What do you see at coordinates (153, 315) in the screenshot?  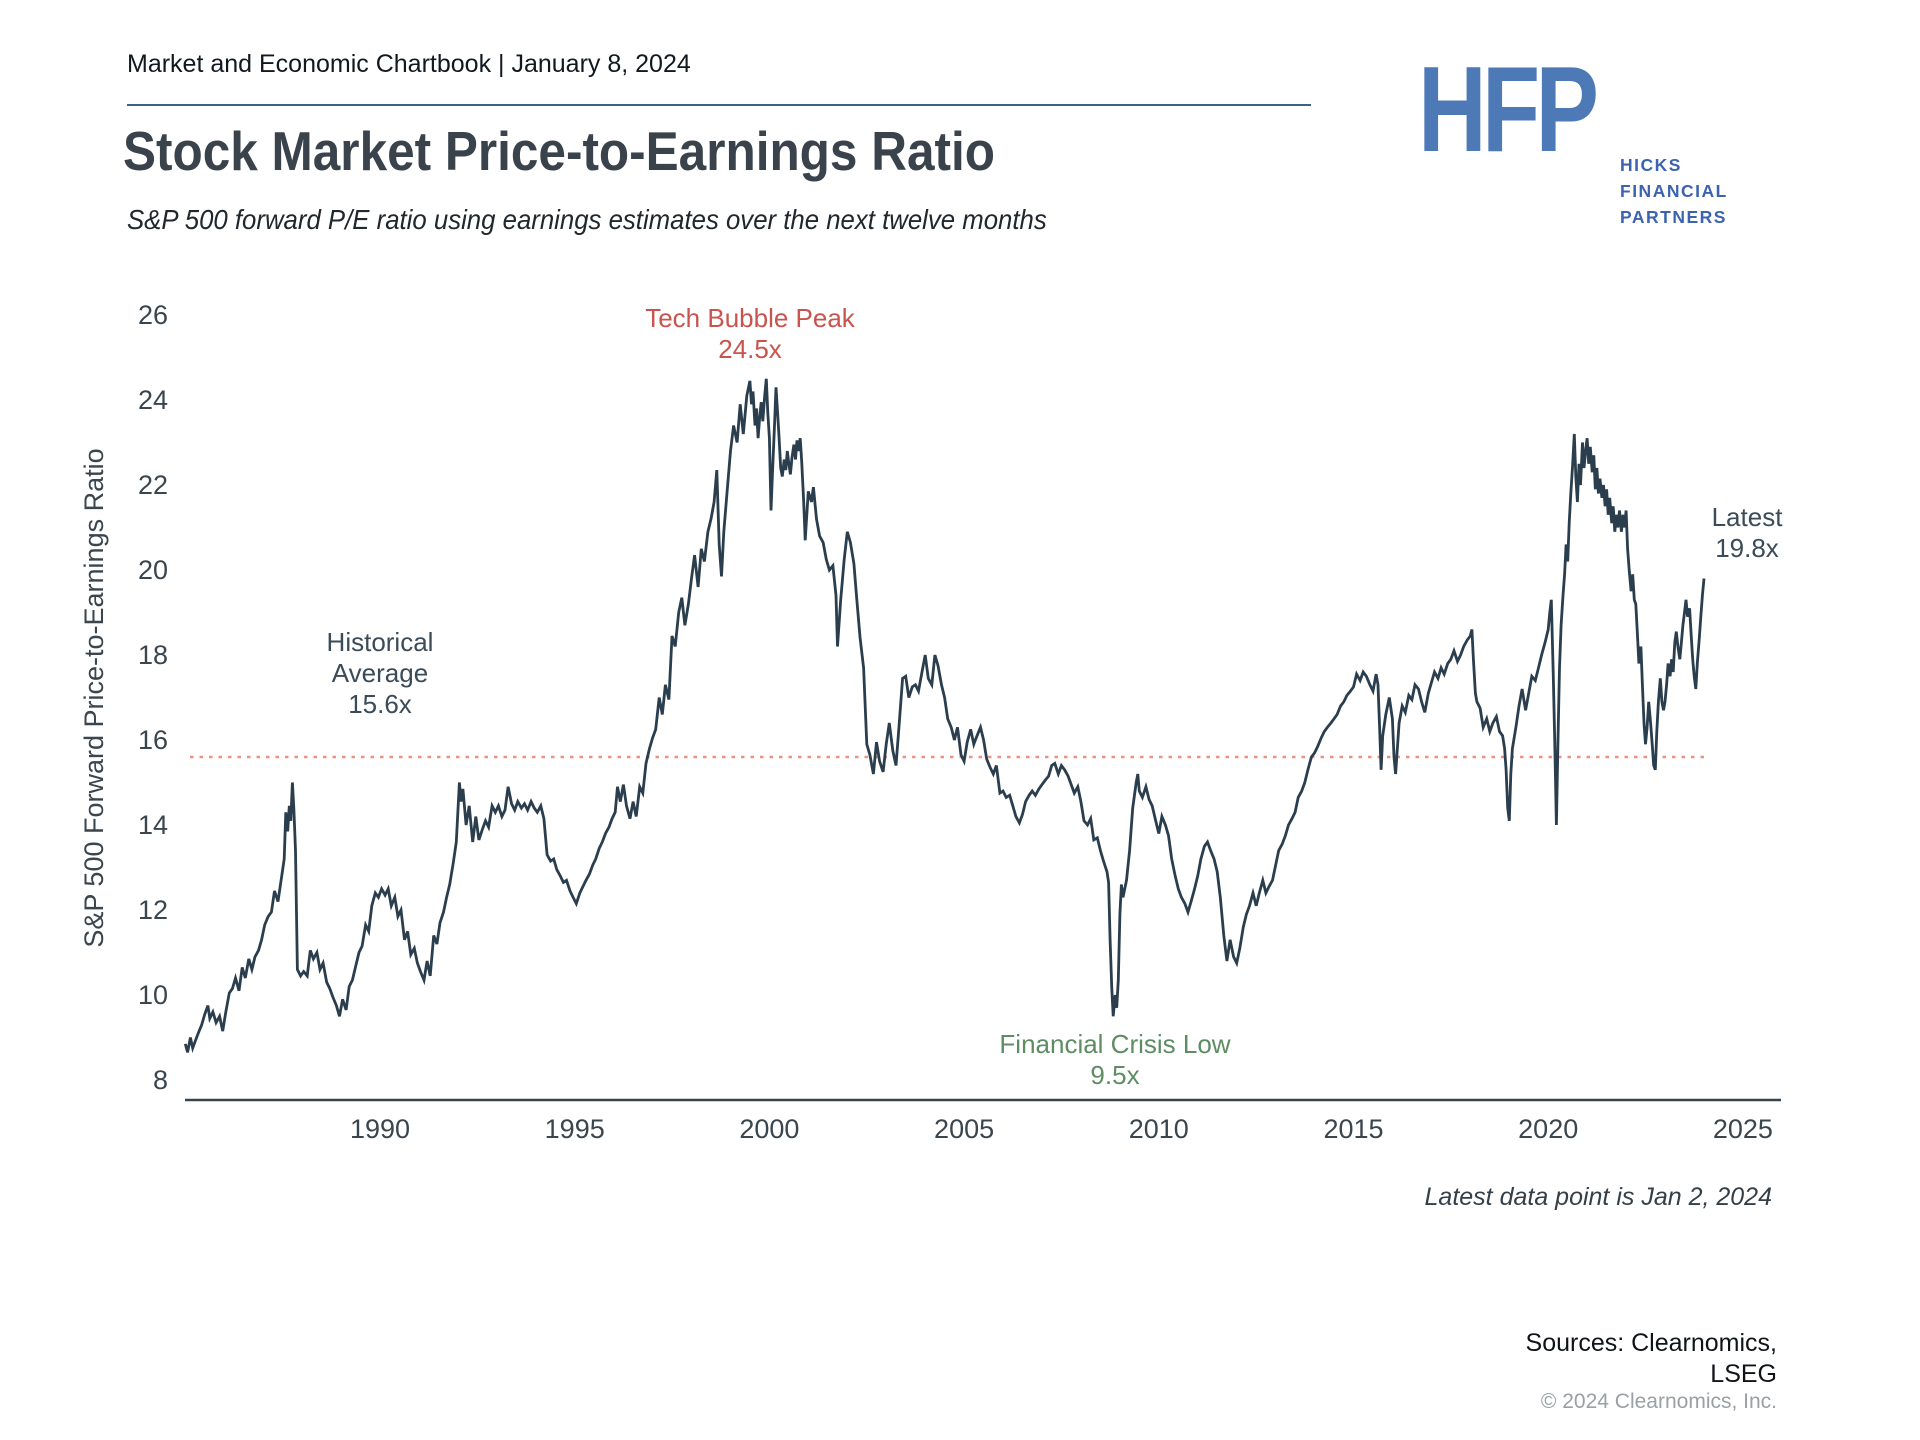 I see `y-tick-label: 26` at bounding box center [153, 315].